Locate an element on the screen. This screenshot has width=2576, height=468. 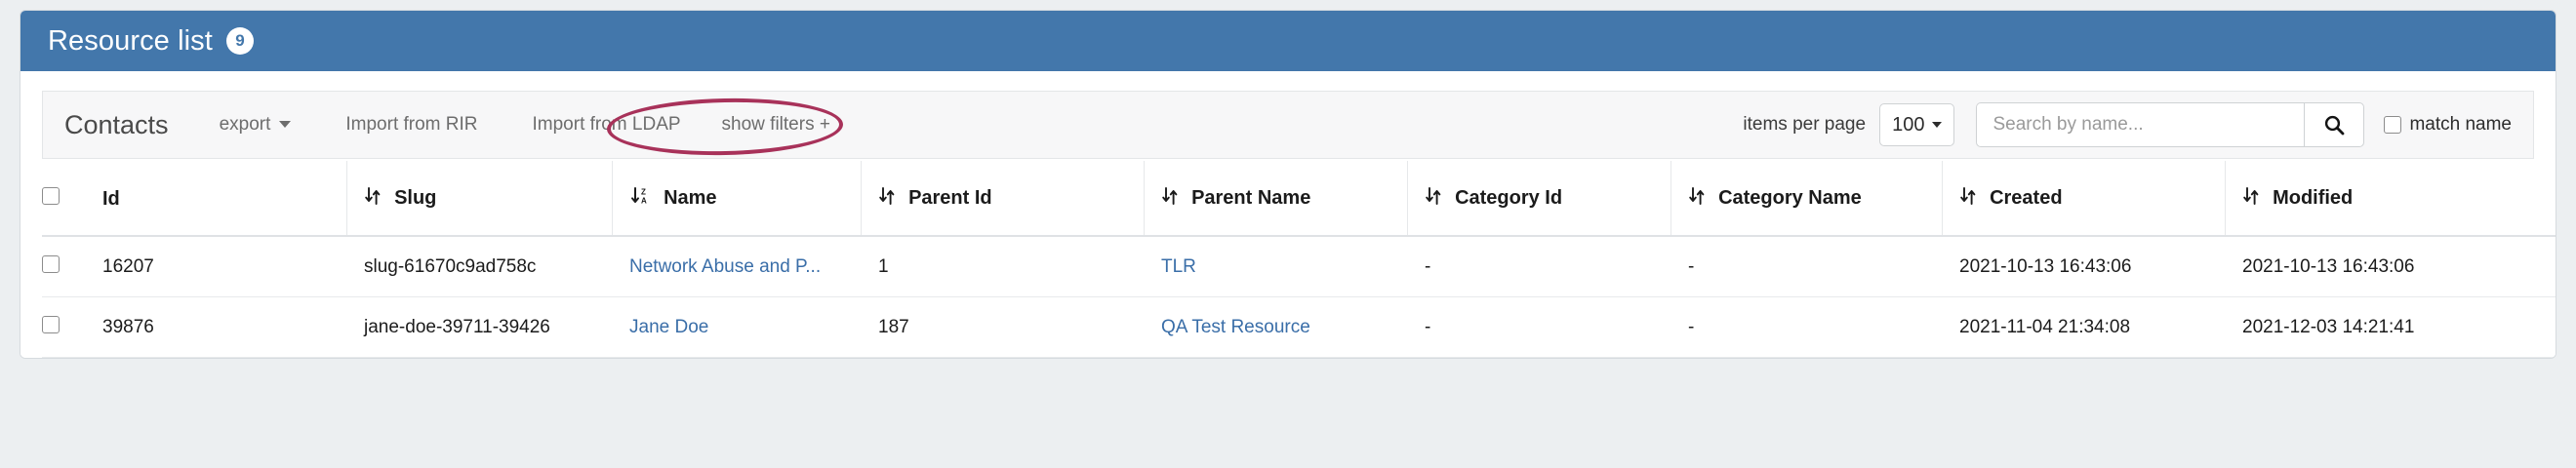
page-title: Resource list is located at coordinates (130, 40).